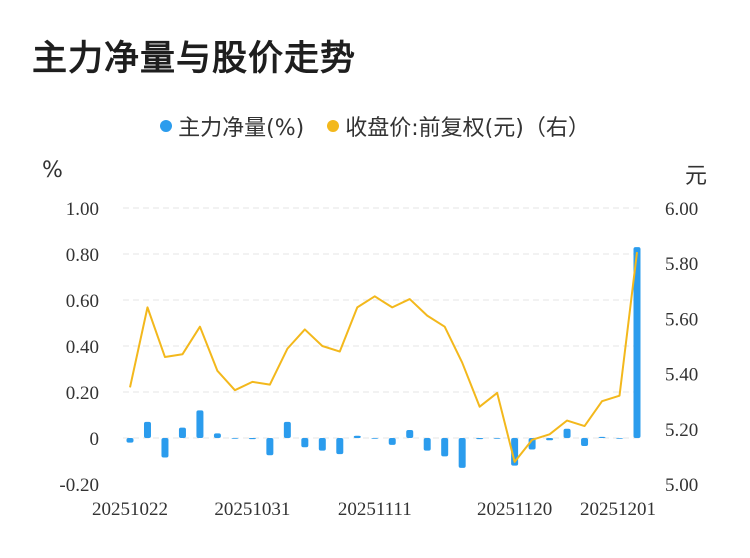 The image size is (750, 558). What do you see at coordinates (681, 485) in the screenshot?
I see `y-right-tick-label: 5.00` at bounding box center [681, 485].